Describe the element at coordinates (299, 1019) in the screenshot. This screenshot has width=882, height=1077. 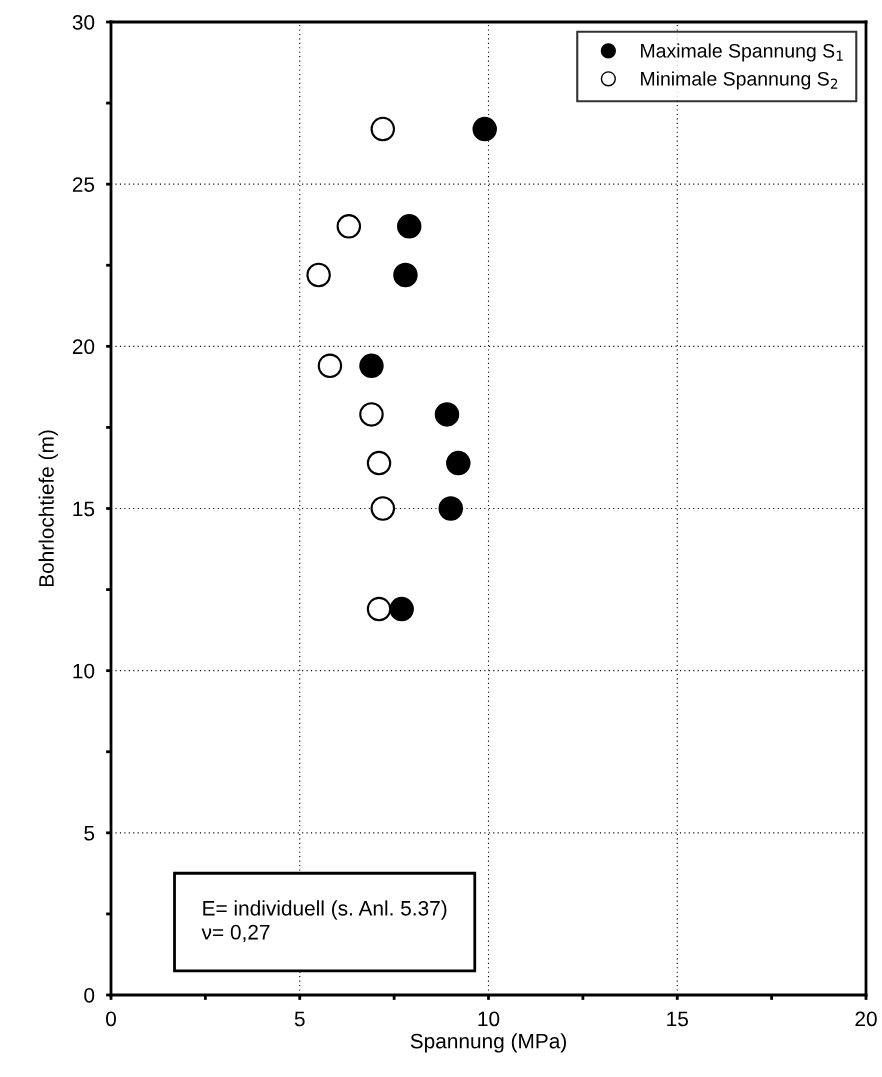
I see `x-tick-label: 5` at that location.